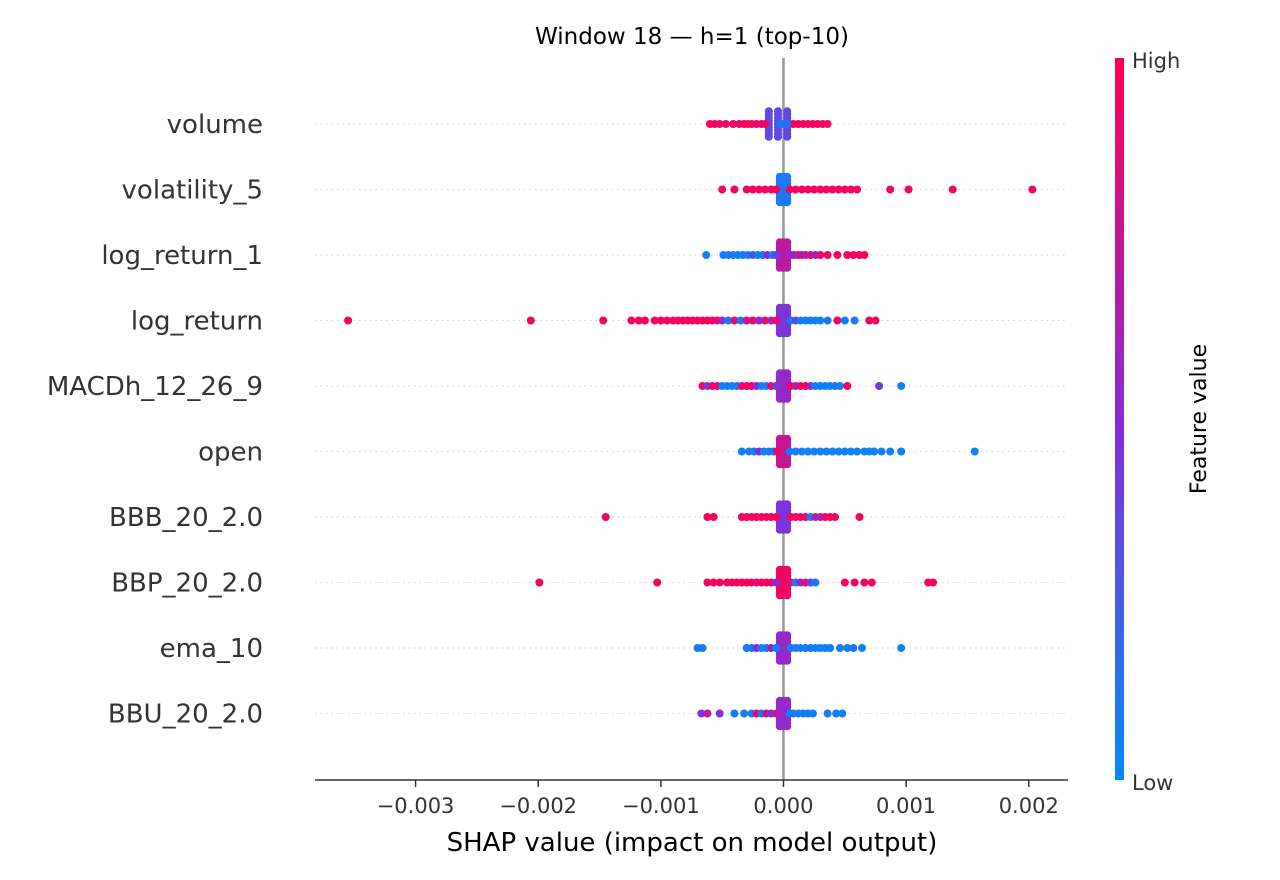 Image resolution: width=1280 pixels, height=880 pixels. I want to click on x-tick-label: 0.002, so click(1029, 806).